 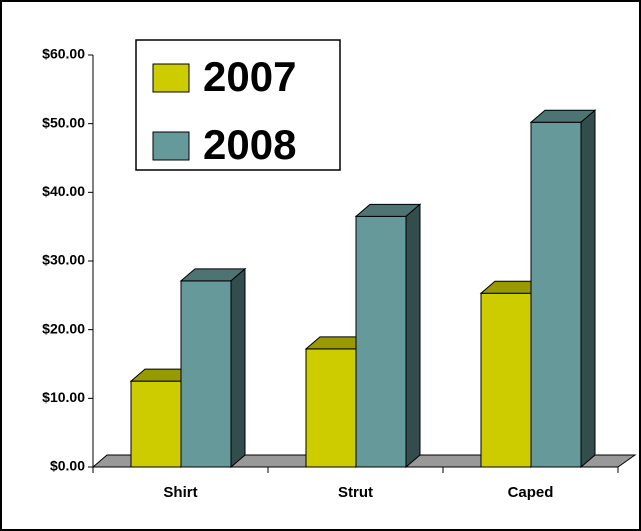 I want to click on y-tick-label: $20.00, so click(x=63, y=328).